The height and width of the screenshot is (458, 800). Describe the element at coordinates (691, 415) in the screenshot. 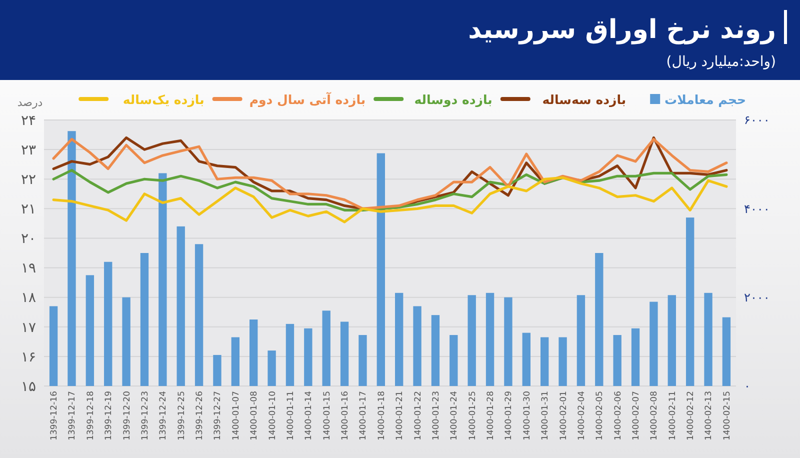

I see `x-tick-label: 1400-02-12` at that location.